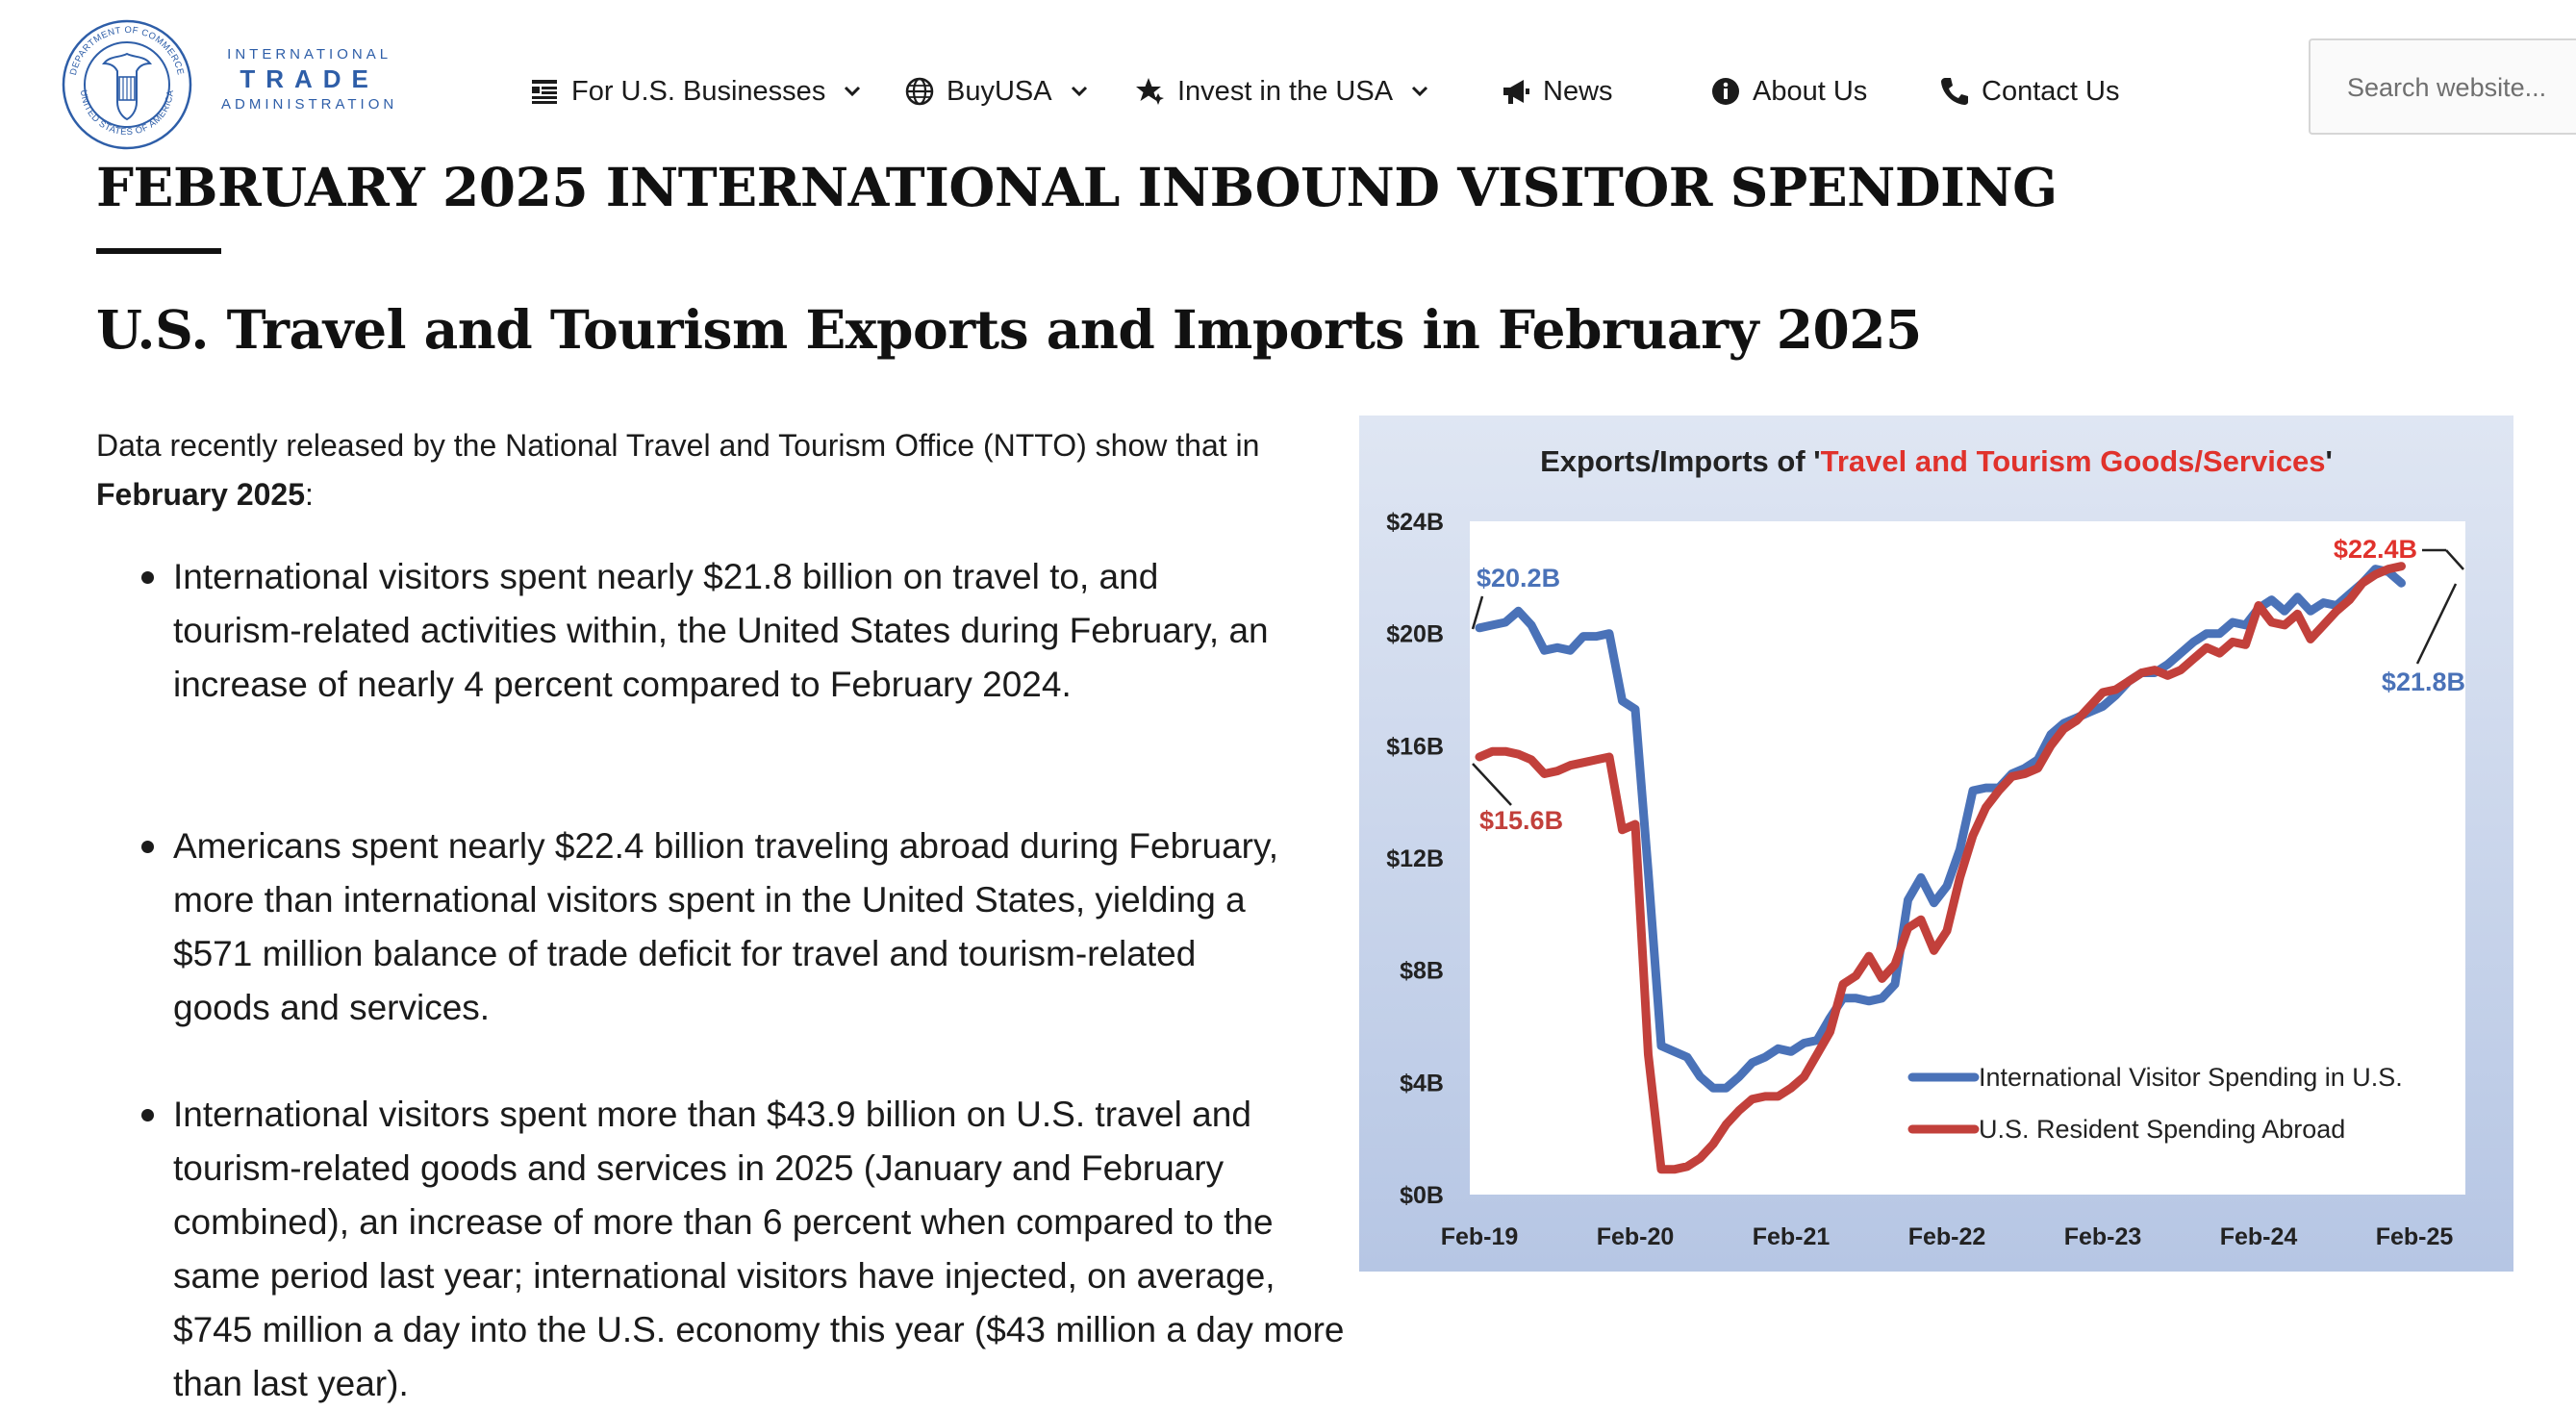 The image size is (2576, 1411). I want to click on legend-label: U.S. Resident Spending Abroad, so click(2162, 1129).